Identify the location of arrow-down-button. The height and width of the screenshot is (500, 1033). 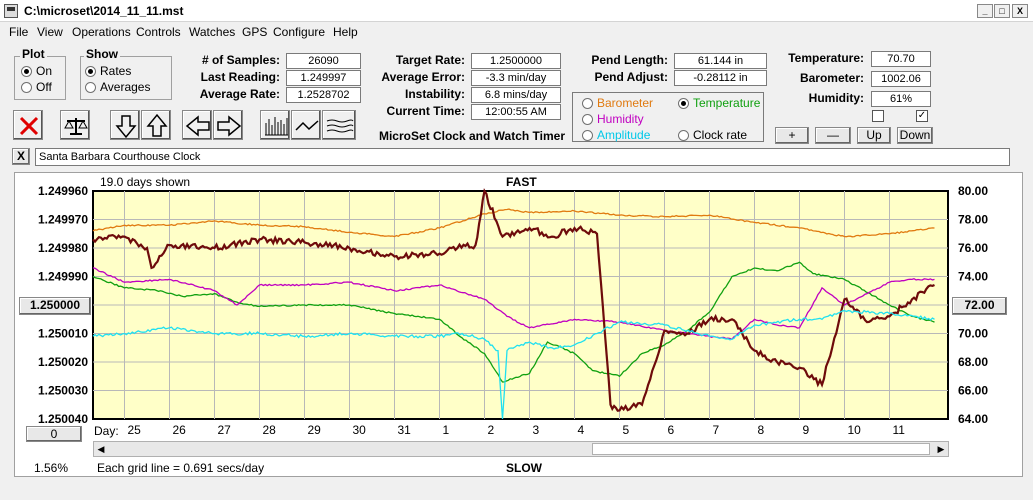
(125, 125).